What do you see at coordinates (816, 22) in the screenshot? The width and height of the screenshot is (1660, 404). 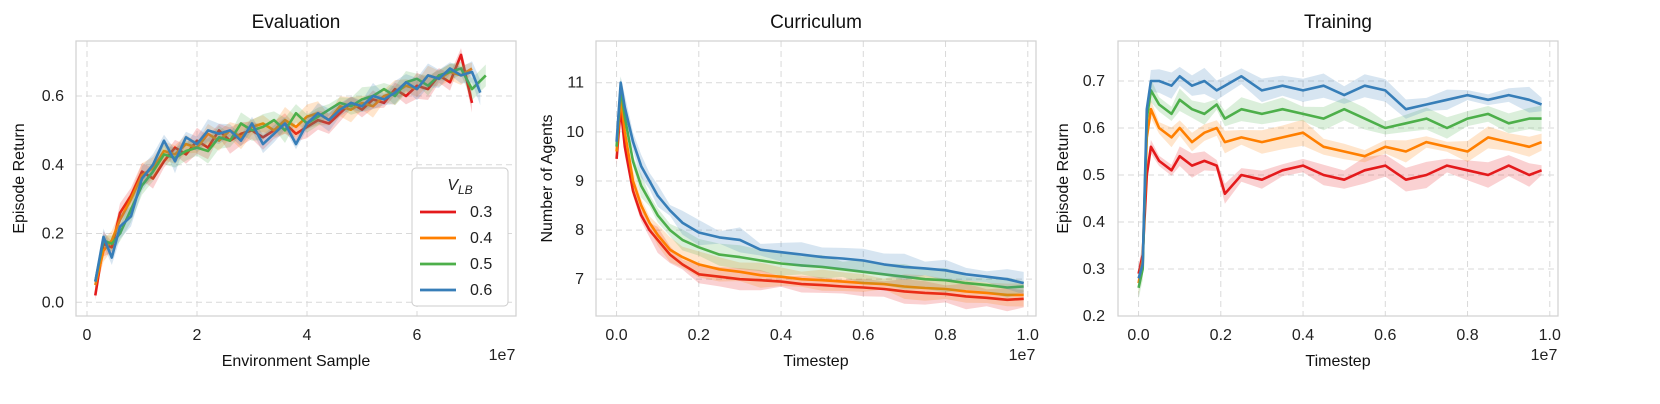 I see `chart-title: Curriculum` at bounding box center [816, 22].